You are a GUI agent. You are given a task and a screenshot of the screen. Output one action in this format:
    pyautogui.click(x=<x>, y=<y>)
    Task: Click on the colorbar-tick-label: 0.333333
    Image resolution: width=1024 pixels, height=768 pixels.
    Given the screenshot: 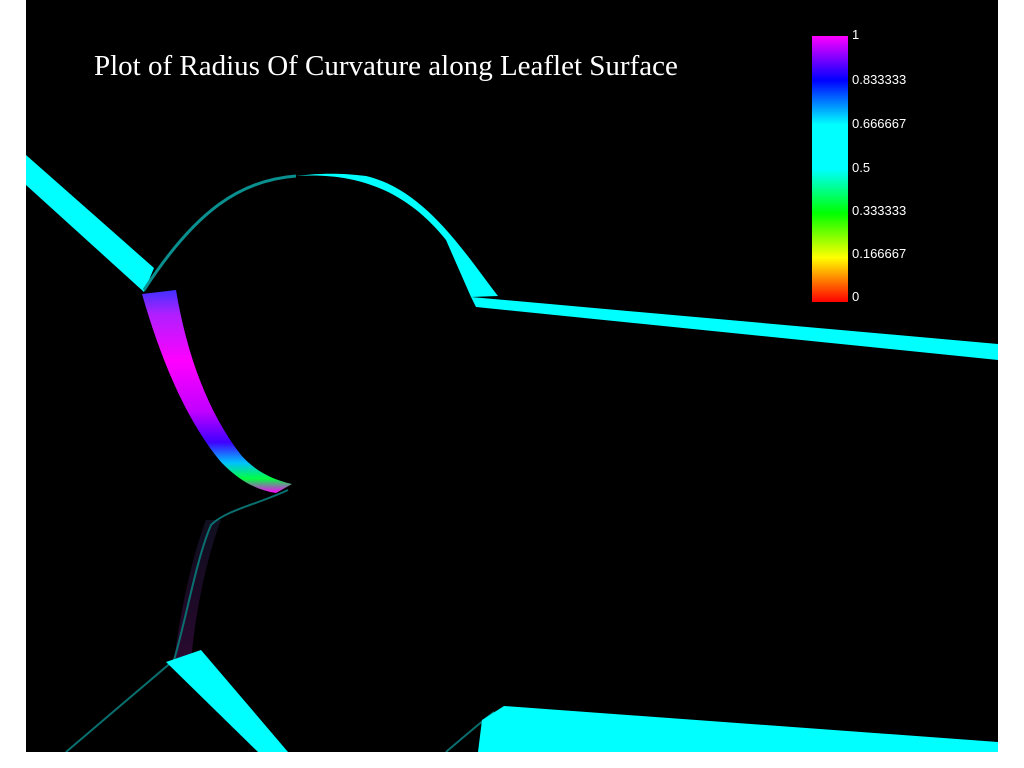 What is the action you would take?
    pyautogui.click(x=879, y=210)
    